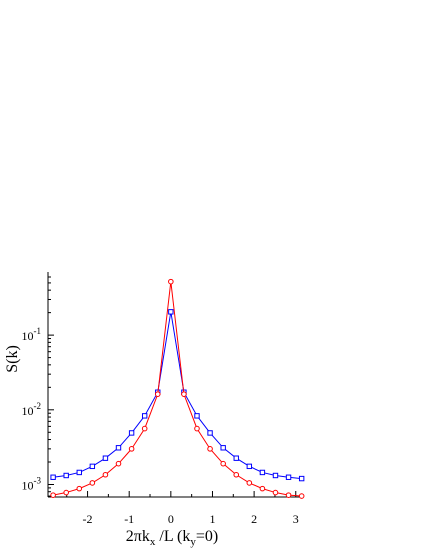 Image resolution: width=425 pixels, height=550 pixels. Describe the element at coordinates (32, 409) in the screenshot. I see `y-tick-label: 10⁻²` at that location.